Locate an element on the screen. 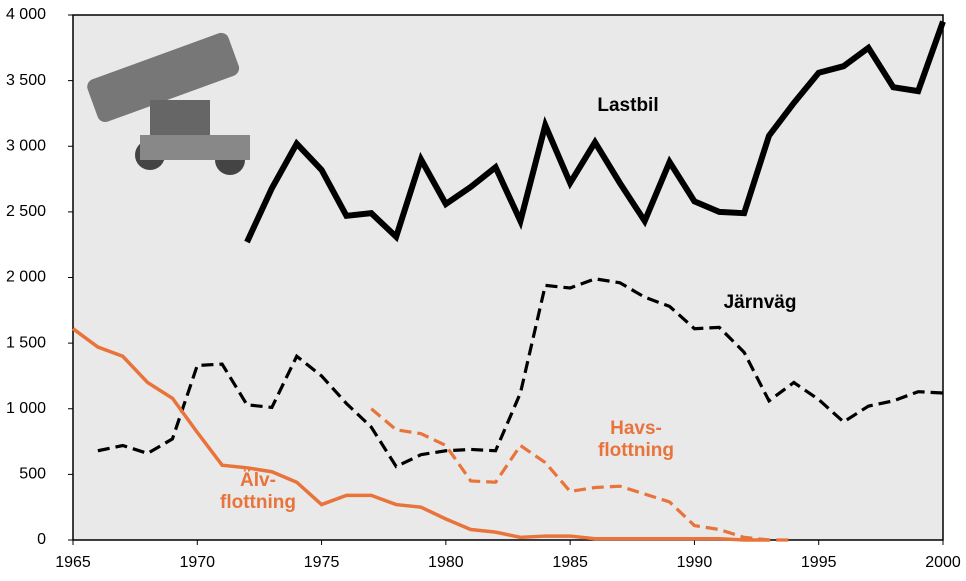 The height and width of the screenshot is (581, 966). y-tick-label: 3 500 is located at coordinates (26, 80).